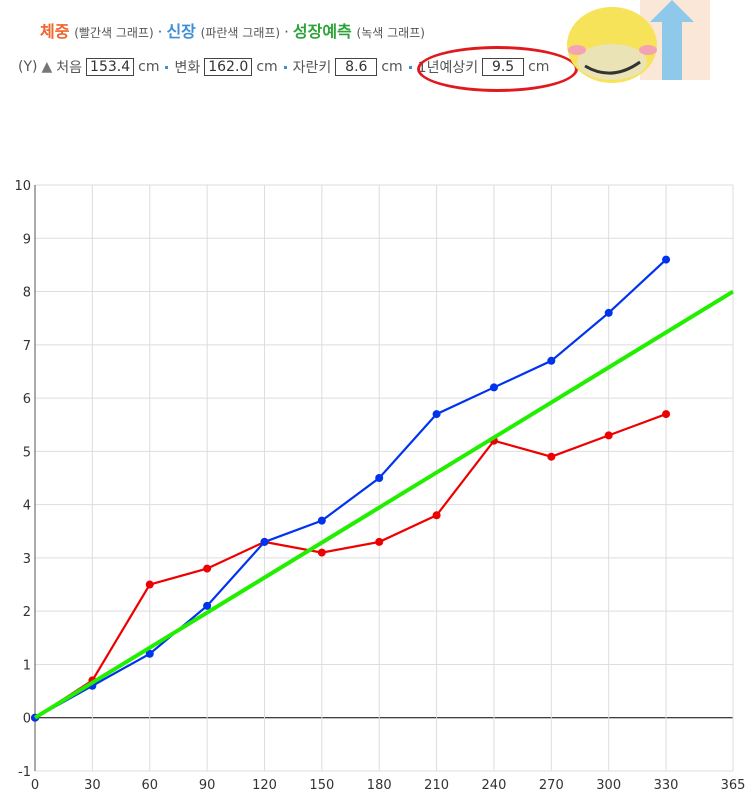 This screenshot has width=755, height=793. What do you see at coordinates (27, 239) in the screenshot?
I see `y-tick-label: 9` at bounding box center [27, 239].